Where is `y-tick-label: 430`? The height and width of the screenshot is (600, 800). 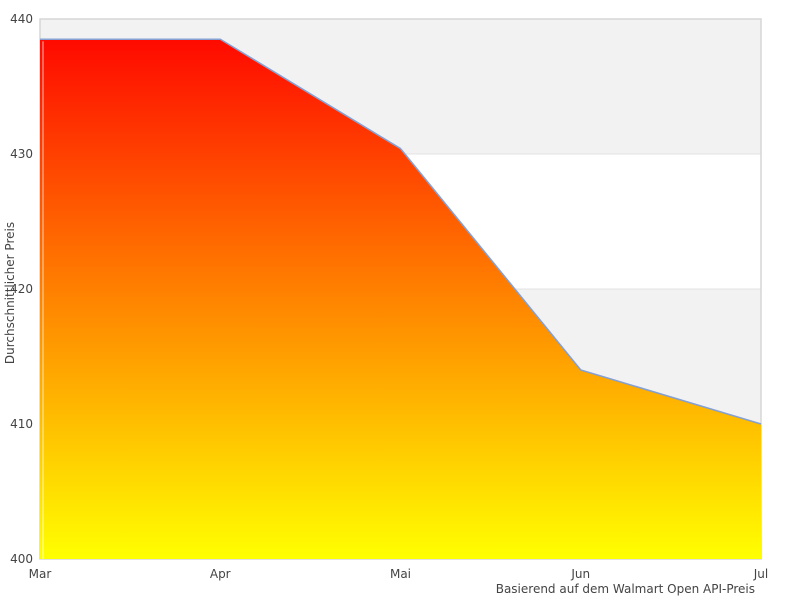
y-tick-label: 430 is located at coordinates (21, 154).